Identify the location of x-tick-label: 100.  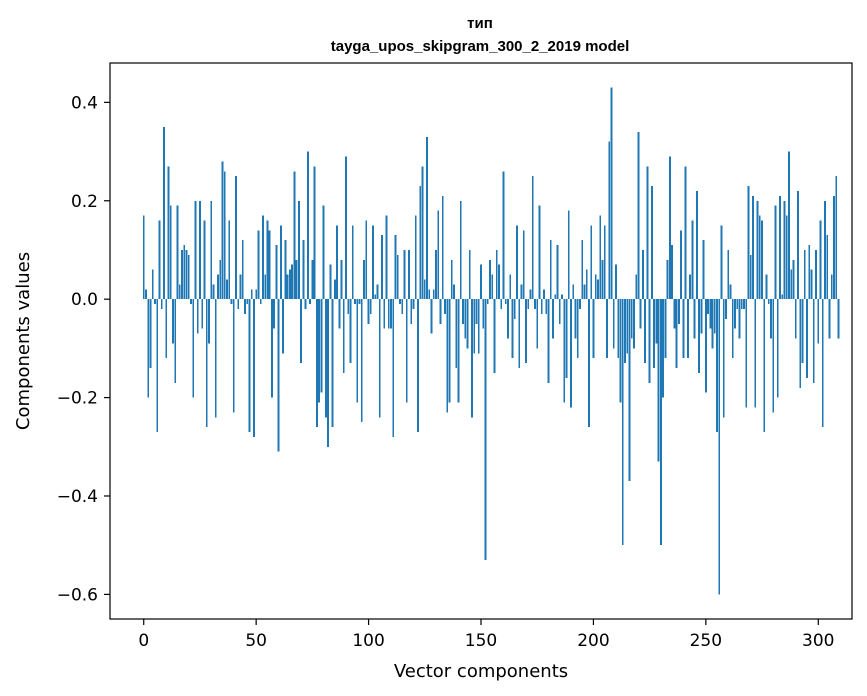
(368, 641).